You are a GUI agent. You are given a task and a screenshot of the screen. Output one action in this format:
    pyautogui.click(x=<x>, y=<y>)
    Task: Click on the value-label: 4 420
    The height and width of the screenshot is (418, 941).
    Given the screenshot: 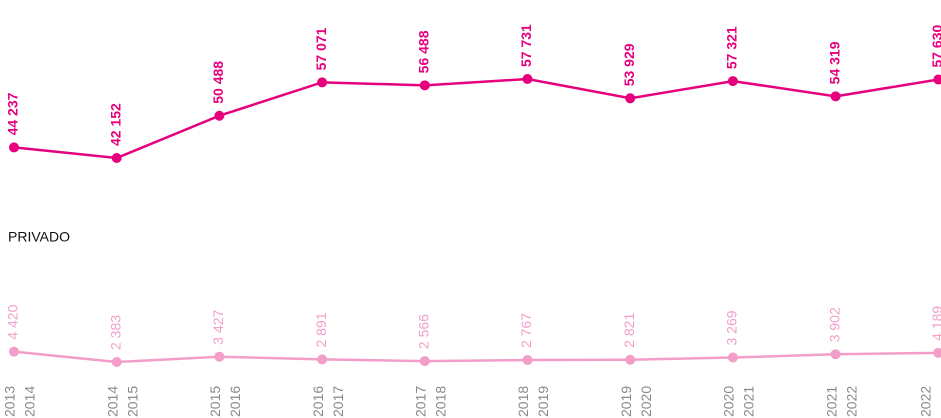 What is the action you would take?
    pyautogui.click(x=13, y=321)
    